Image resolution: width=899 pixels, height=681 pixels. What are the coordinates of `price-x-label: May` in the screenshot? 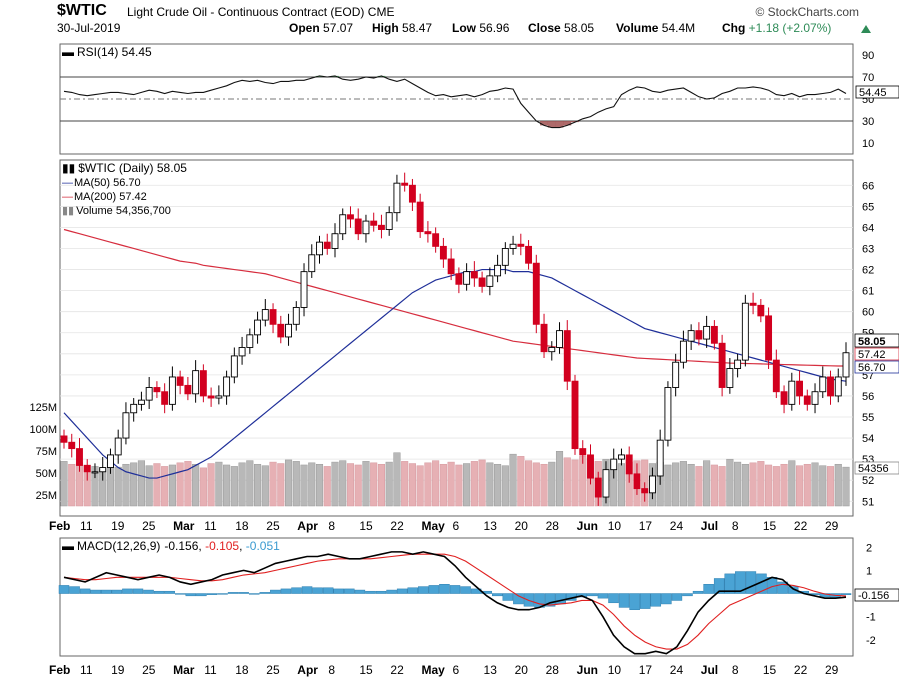 It's located at (433, 526).